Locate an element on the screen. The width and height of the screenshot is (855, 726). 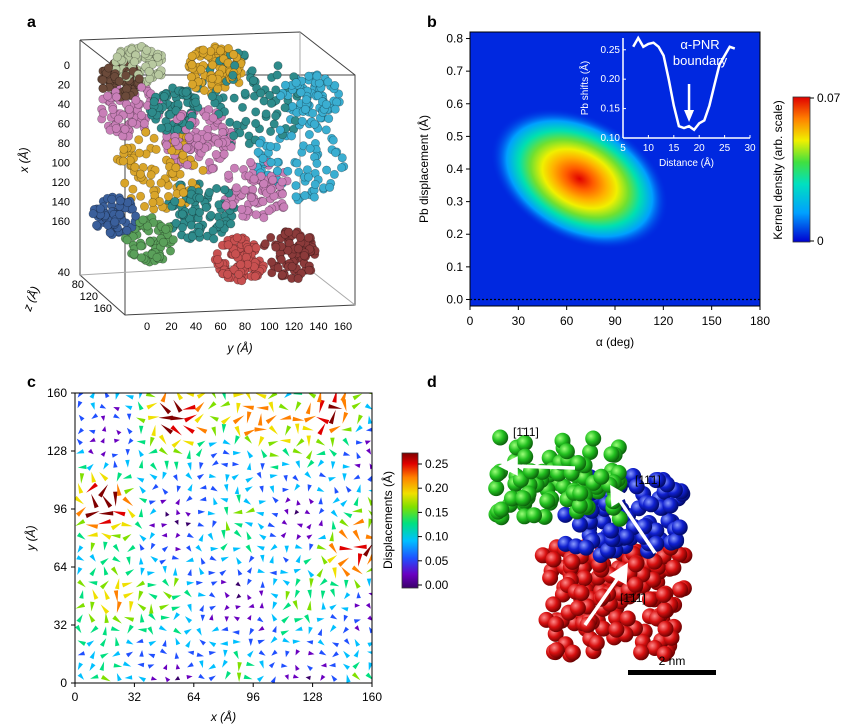
y-tick-label: 20 is located at coordinates (171, 327).